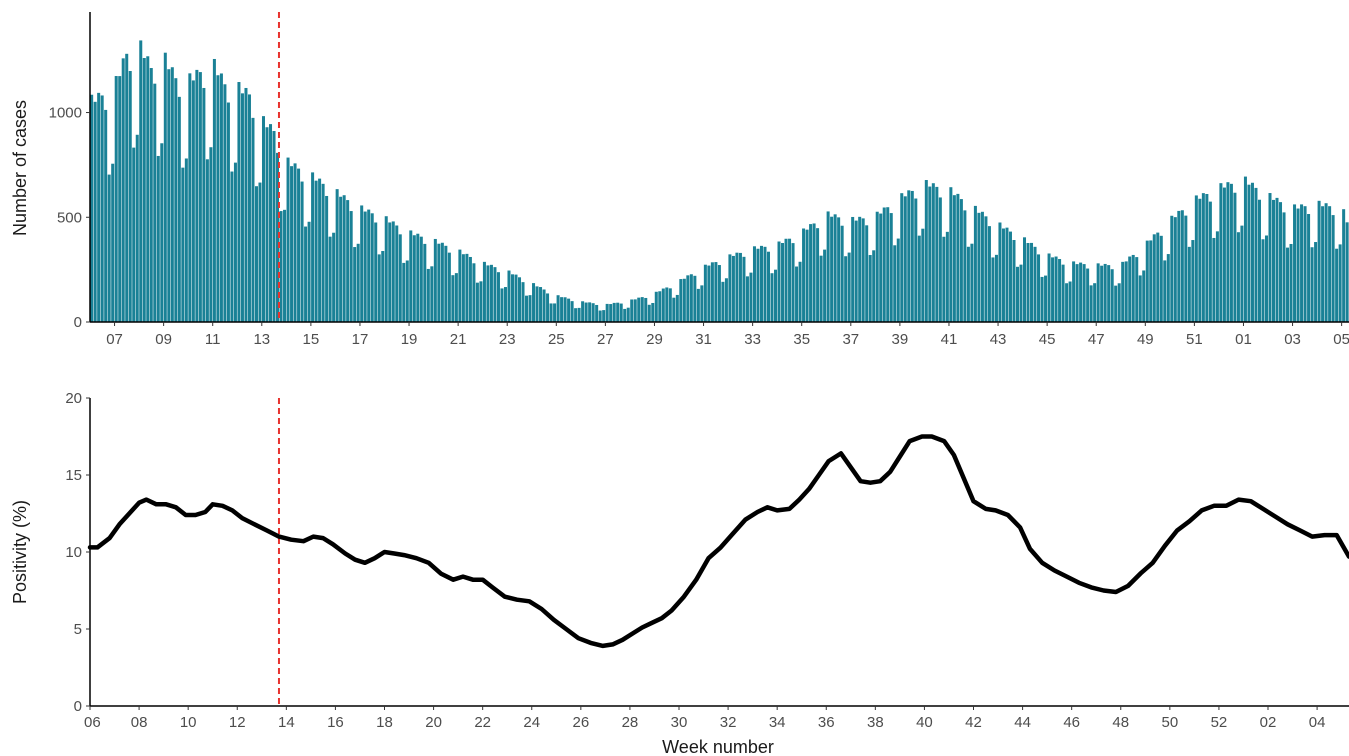 This screenshot has width=1349, height=756. Describe the element at coordinates (924, 722) in the screenshot. I see `x-tick-label: 40` at that location.